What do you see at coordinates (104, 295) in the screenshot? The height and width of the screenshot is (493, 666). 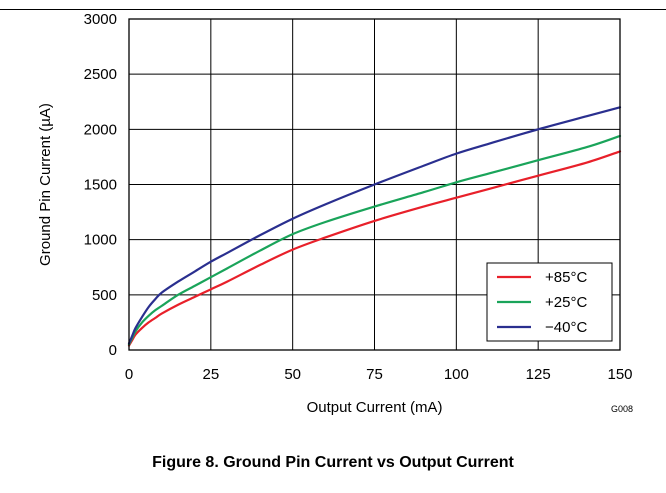 I see `y-tick-label: 500` at bounding box center [104, 295].